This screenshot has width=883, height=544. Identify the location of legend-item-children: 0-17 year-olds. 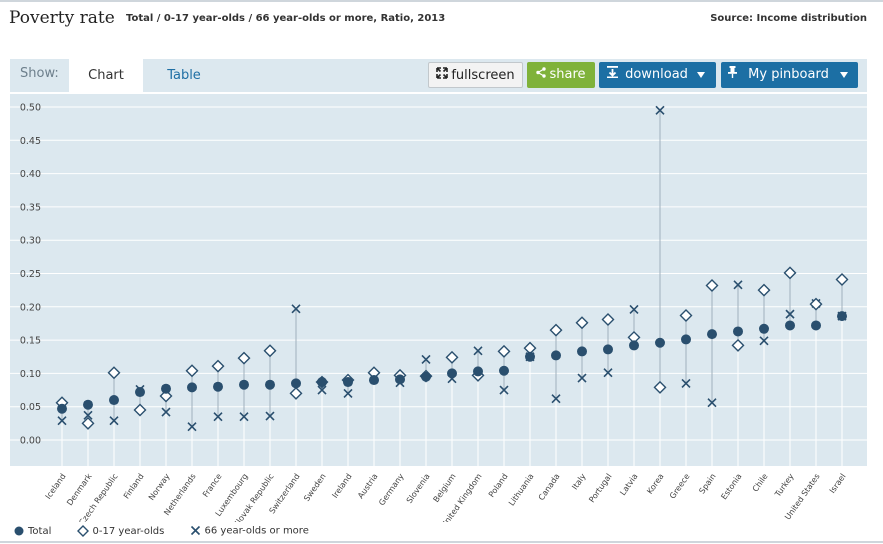
(120, 531).